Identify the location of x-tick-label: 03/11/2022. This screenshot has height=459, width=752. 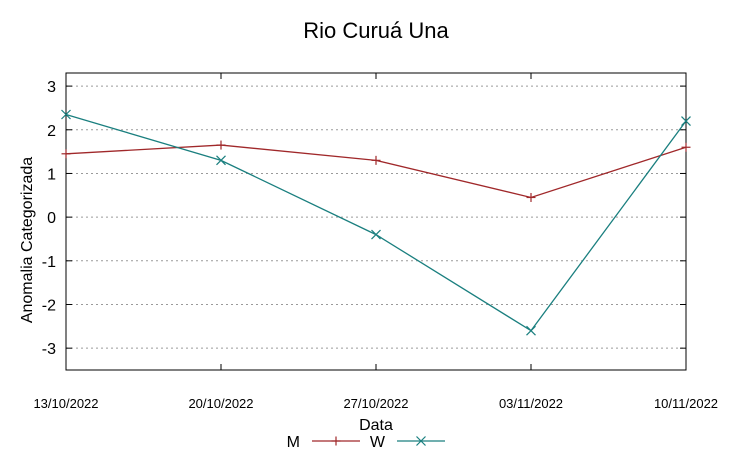
(531, 403).